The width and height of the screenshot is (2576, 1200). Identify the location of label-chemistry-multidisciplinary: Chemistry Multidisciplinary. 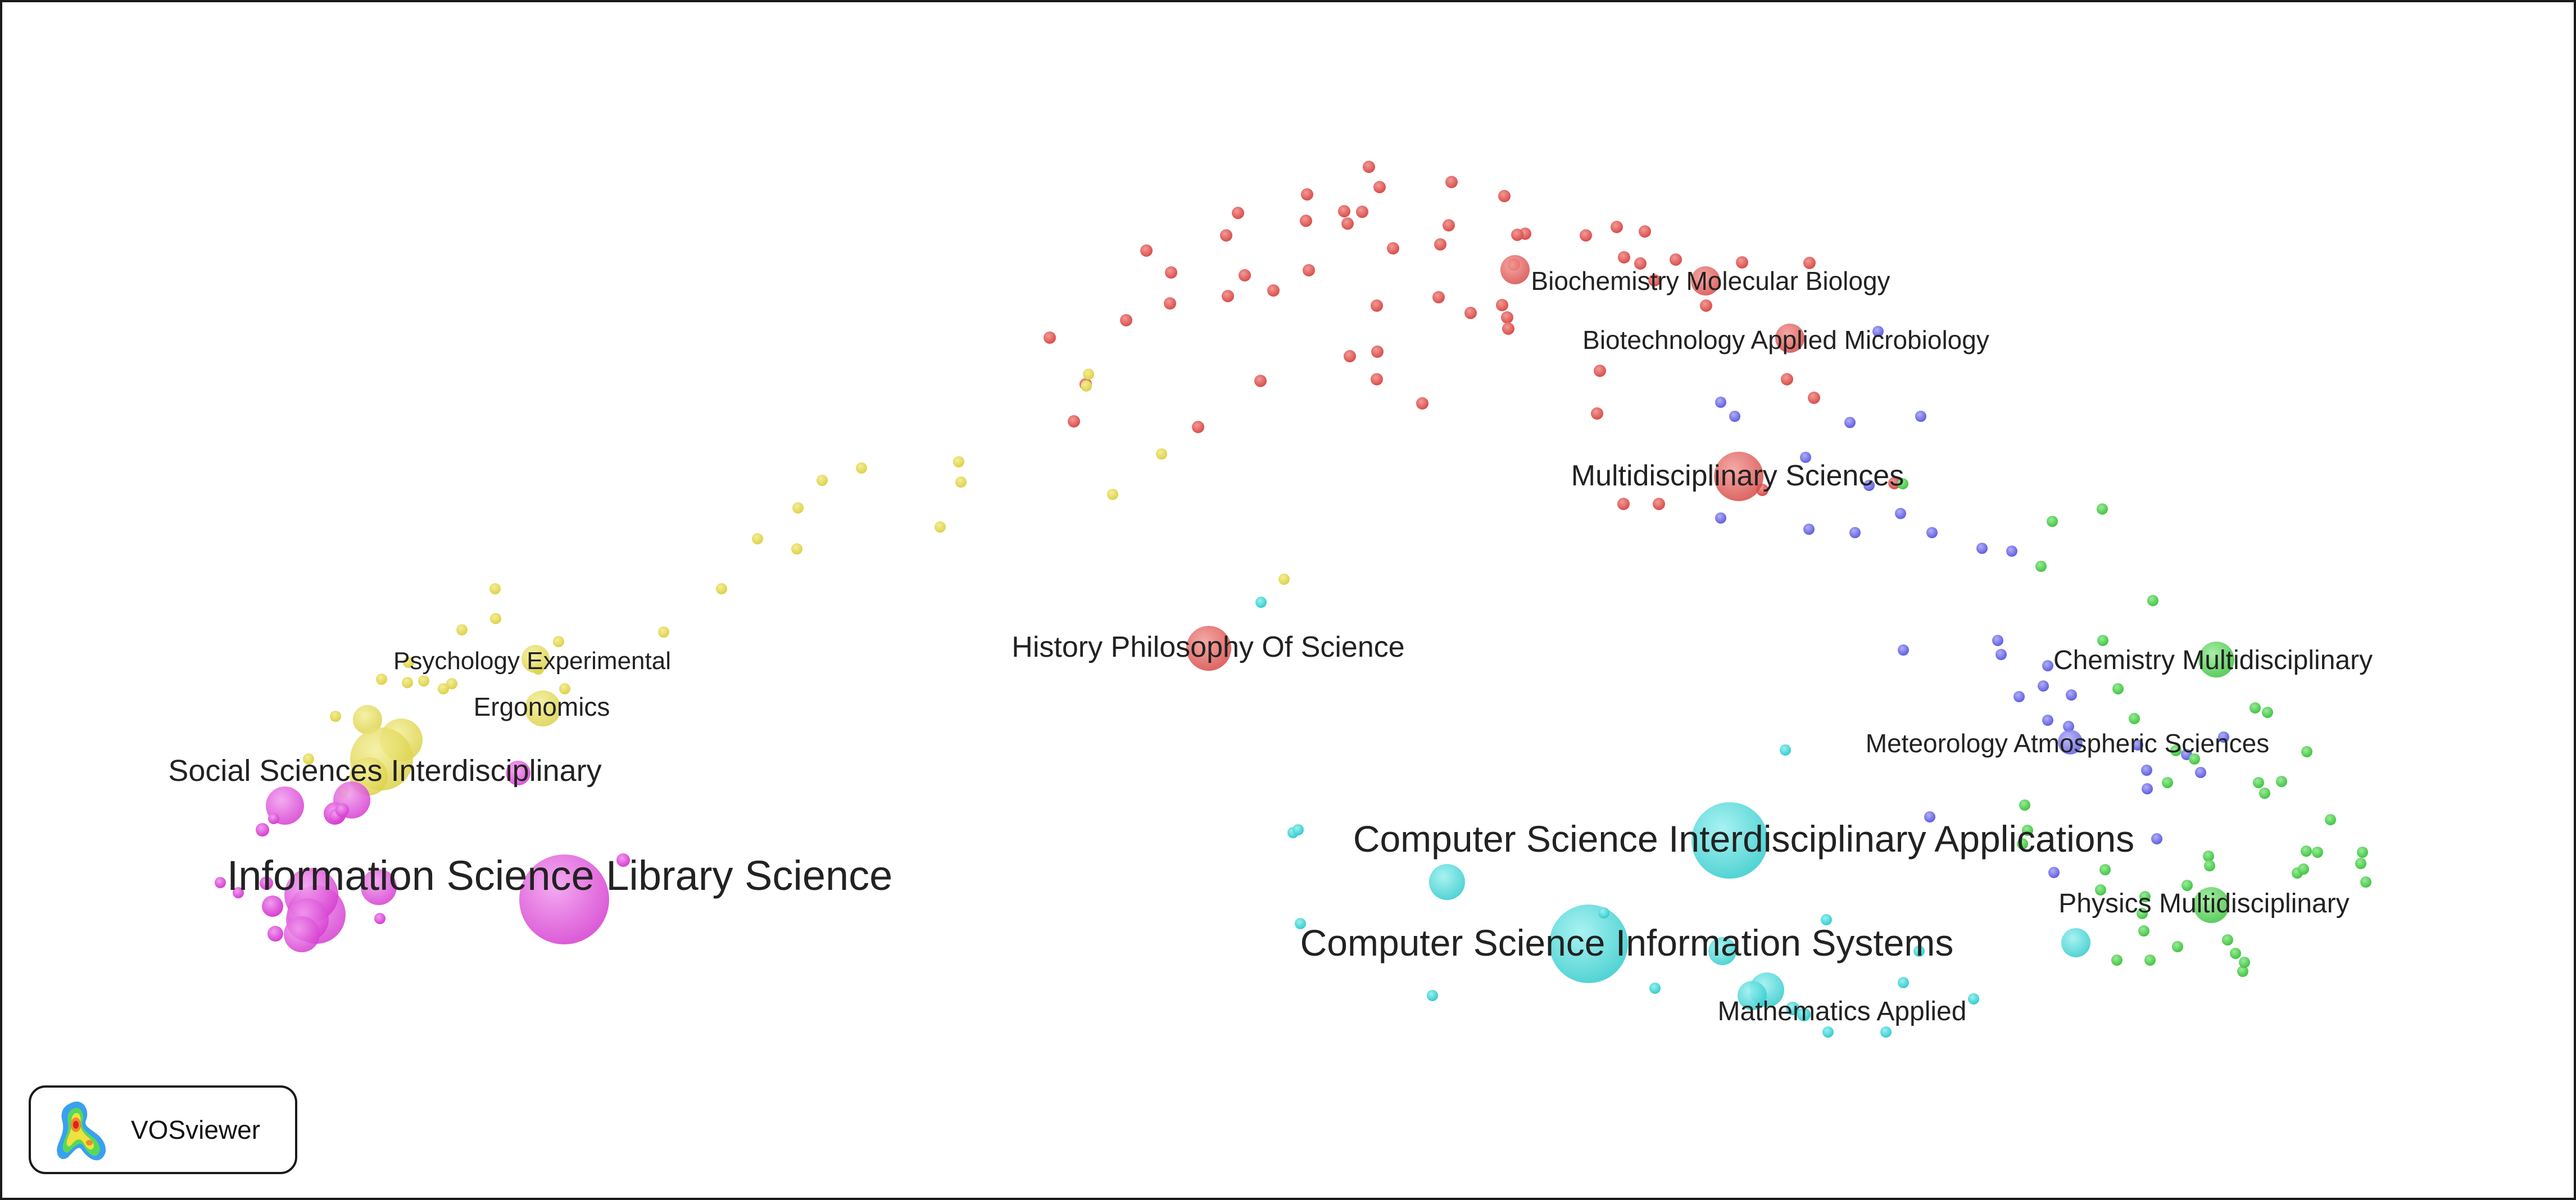
(2213, 661).